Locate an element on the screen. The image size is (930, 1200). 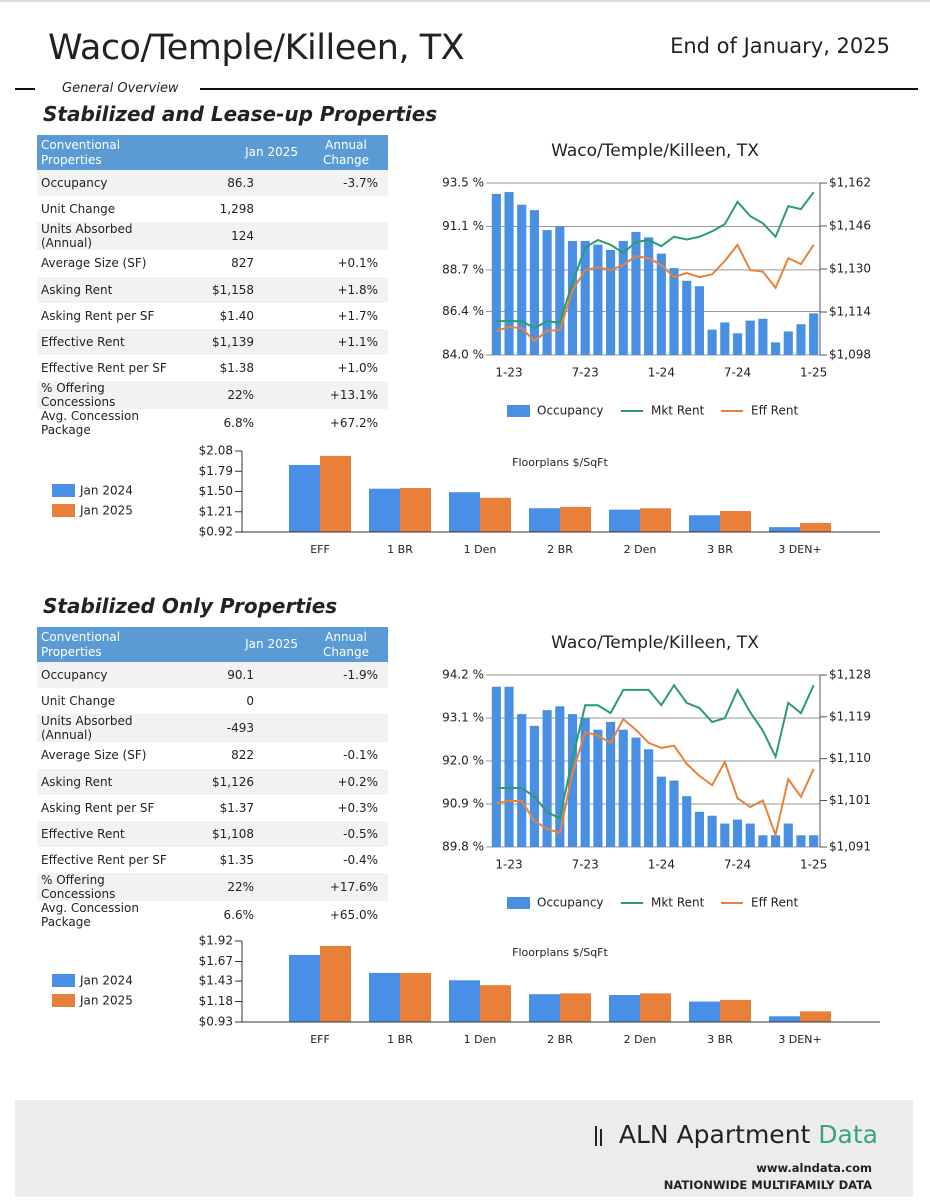
y-tick-label: $0.92 is located at coordinates (216, 532).